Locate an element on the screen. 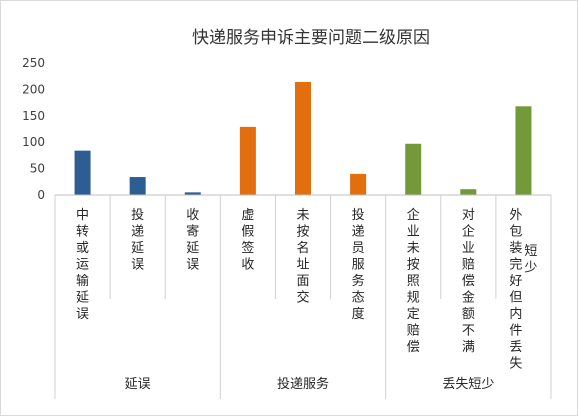  category-label: 中转或运输延误 is located at coordinates (82, 265).